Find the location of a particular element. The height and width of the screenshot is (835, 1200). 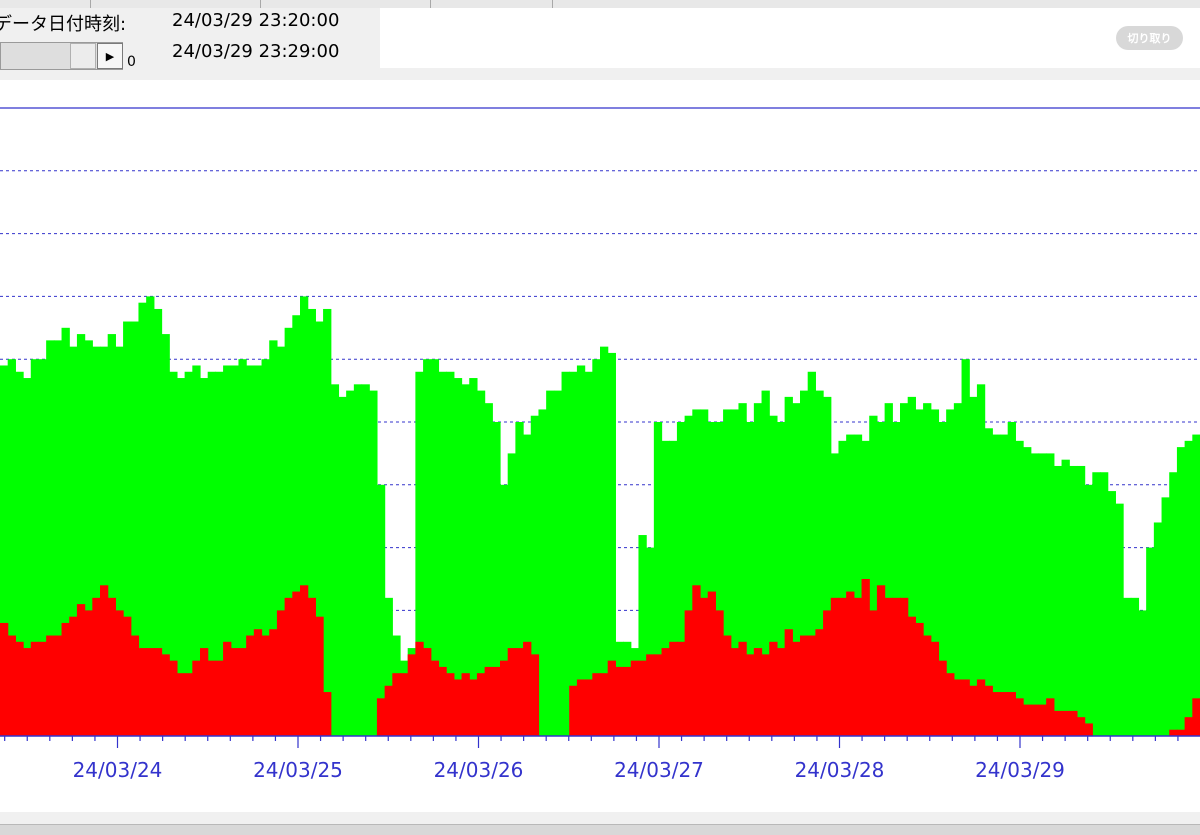

step-forward-button: ▶ is located at coordinates (110, 56).